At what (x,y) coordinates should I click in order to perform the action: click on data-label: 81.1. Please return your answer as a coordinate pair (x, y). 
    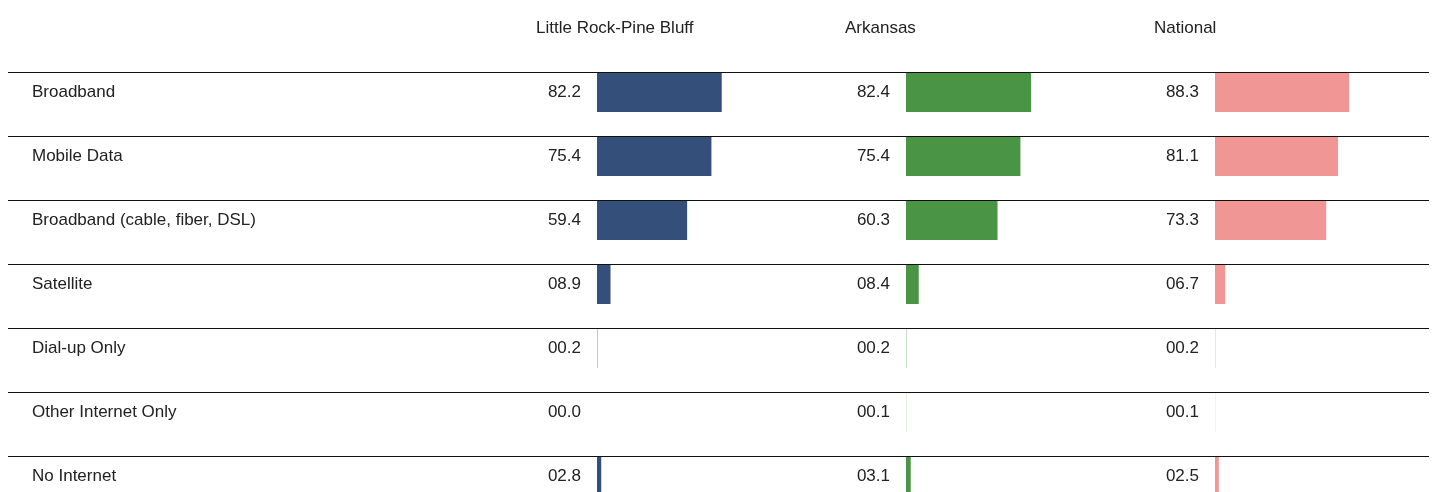
    Looking at the image, I should click on (1181, 156).